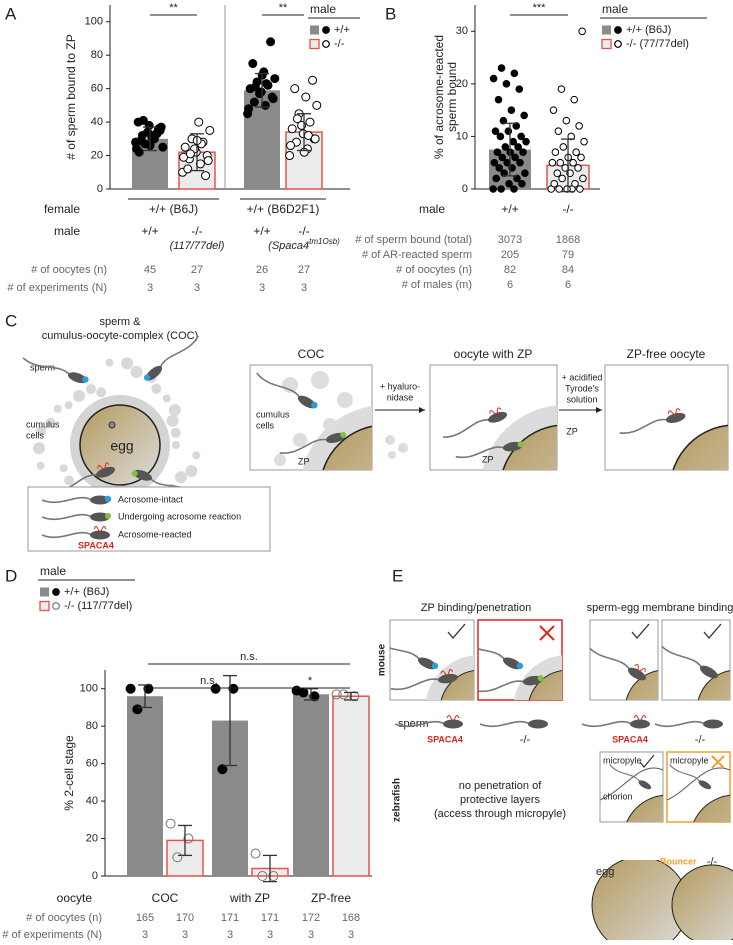  Describe the element at coordinates (568, 240) in the screenshot. I see `table-cell: 1868` at that location.